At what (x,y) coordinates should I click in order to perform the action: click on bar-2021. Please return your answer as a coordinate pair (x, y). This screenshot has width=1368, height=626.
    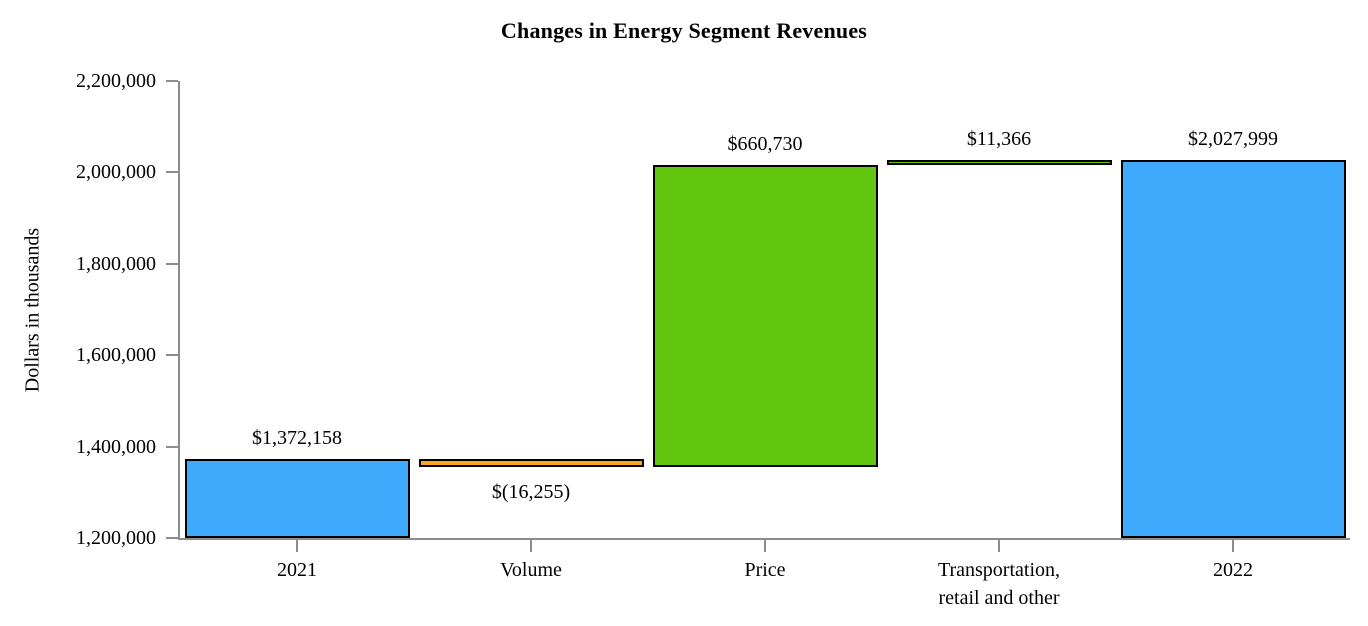
    Looking at the image, I should click on (297, 498).